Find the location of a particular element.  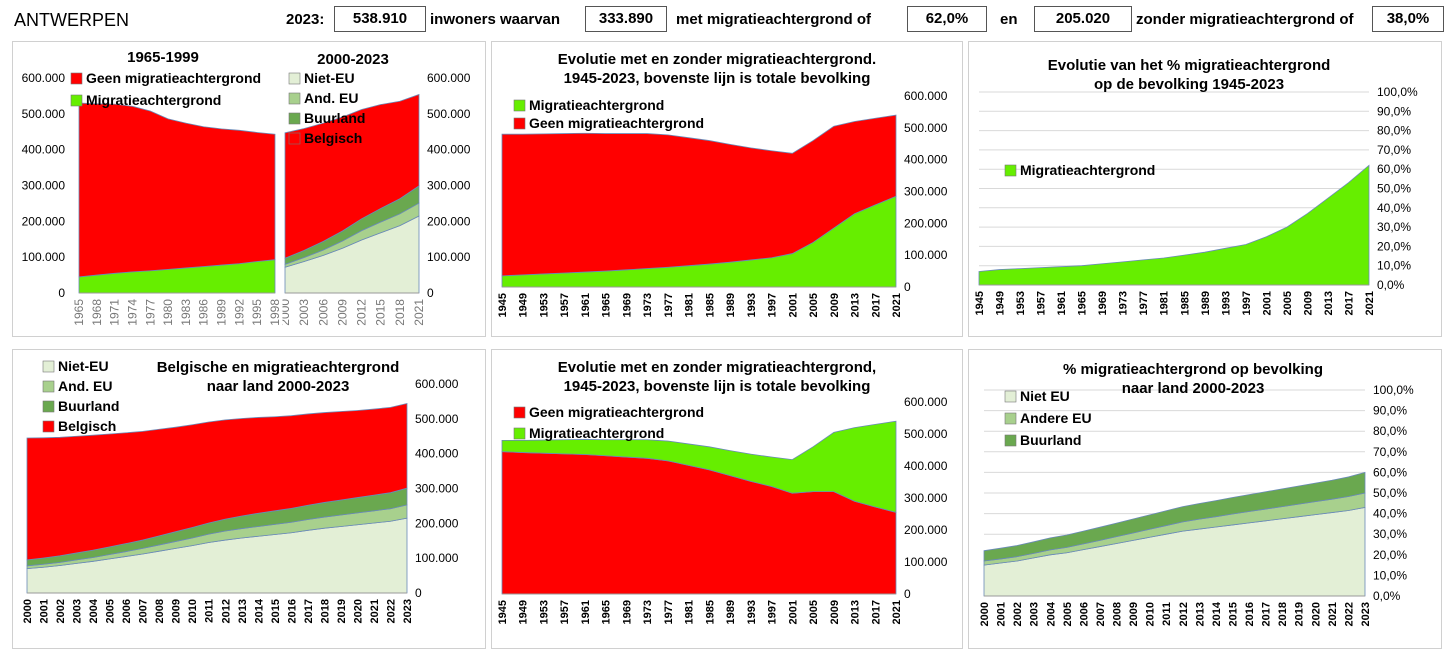

x-tick-label: 2005 is located at coordinates (111, 611).